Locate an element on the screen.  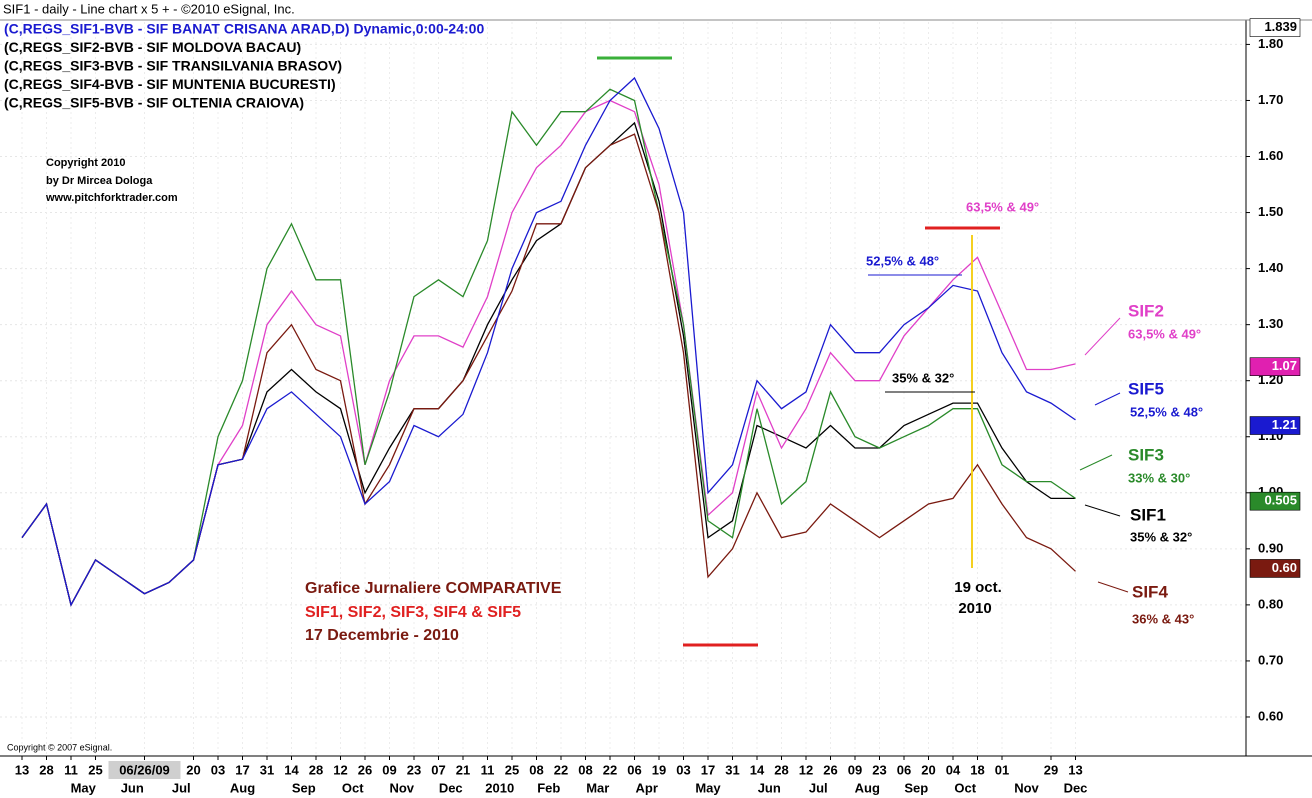
month-label: Nov is located at coordinates (401, 787).